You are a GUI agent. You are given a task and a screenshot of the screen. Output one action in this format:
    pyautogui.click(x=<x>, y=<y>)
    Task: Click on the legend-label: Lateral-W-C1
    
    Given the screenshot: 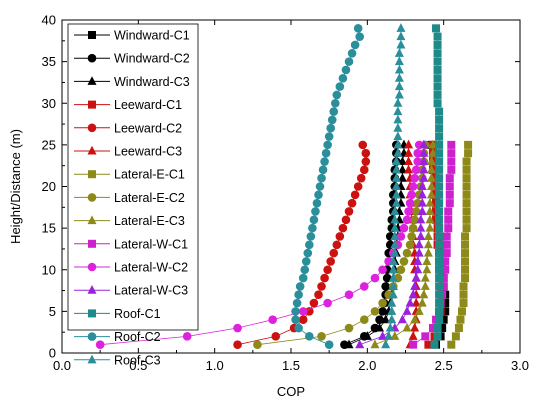 What is the action you would take?
    pyautogui.click(x=151, y=244)
    